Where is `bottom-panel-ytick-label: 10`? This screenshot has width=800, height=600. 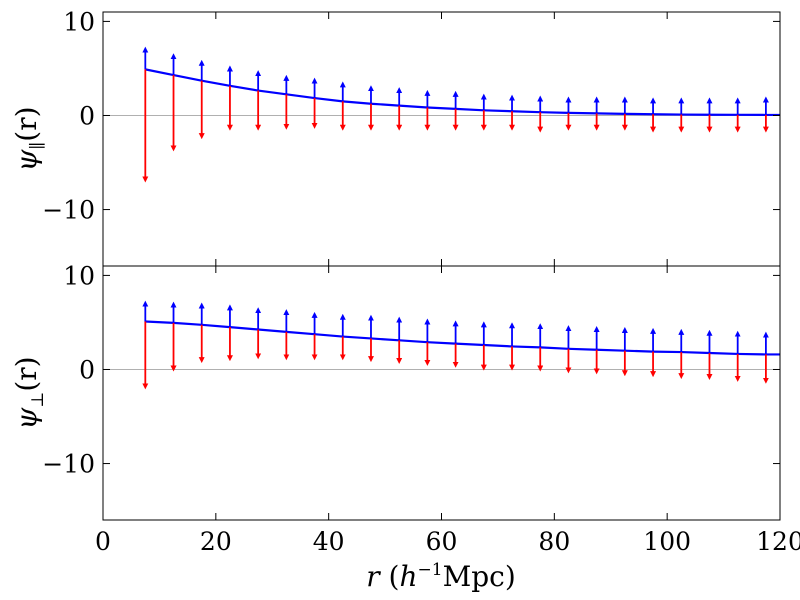 bottom-panel-ytick-label: 10 is located at coordinates (79, 275).